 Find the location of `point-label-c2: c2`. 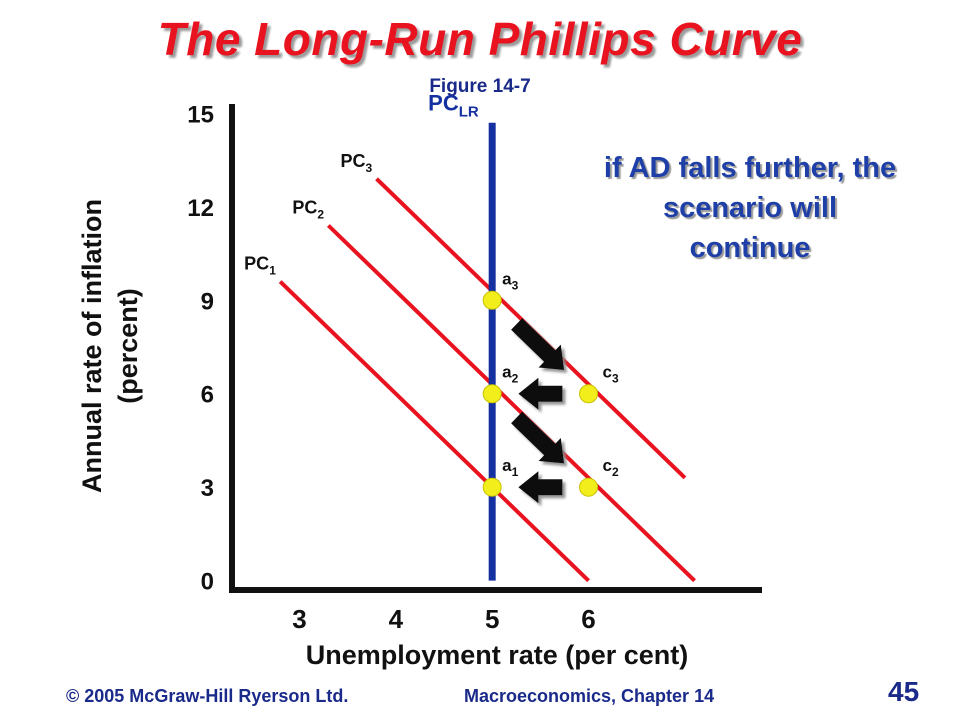

point-label-c2: c2 is located at coordinates (611, 467).